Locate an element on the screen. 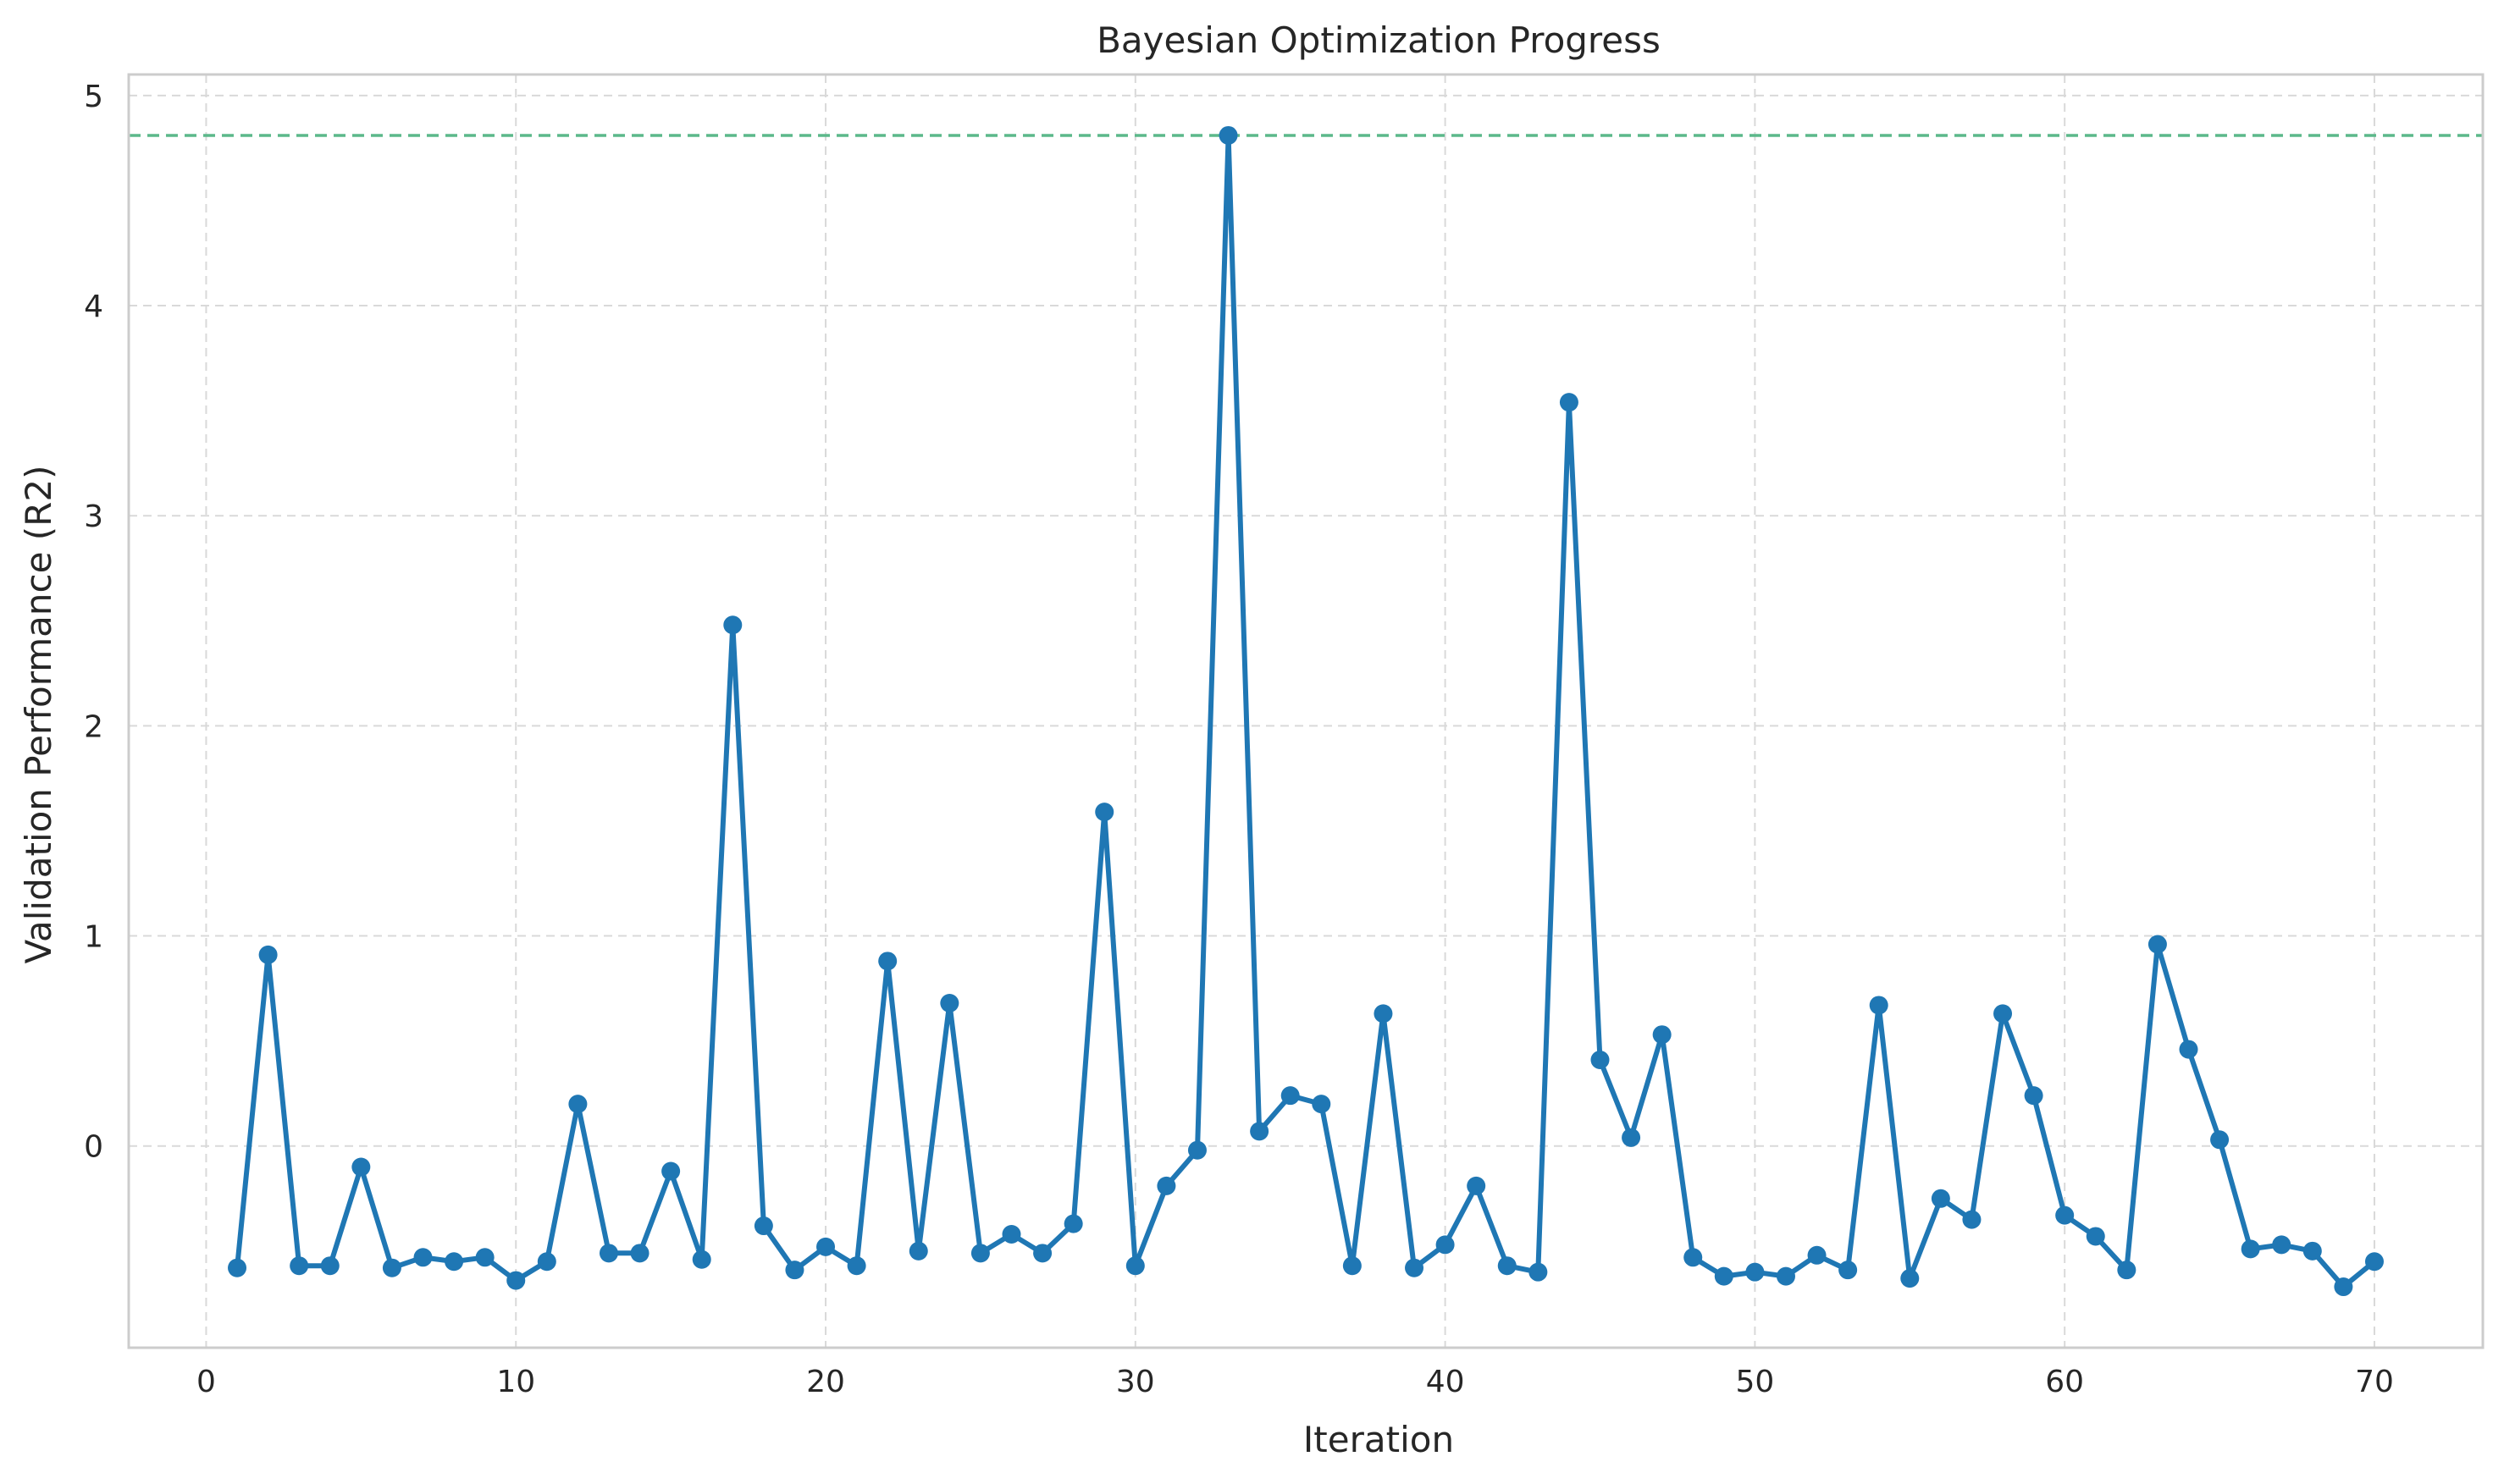 This screenshot has width=2504, height=1484. x-tick-label: 10 is located at coordinates (515, 1382).